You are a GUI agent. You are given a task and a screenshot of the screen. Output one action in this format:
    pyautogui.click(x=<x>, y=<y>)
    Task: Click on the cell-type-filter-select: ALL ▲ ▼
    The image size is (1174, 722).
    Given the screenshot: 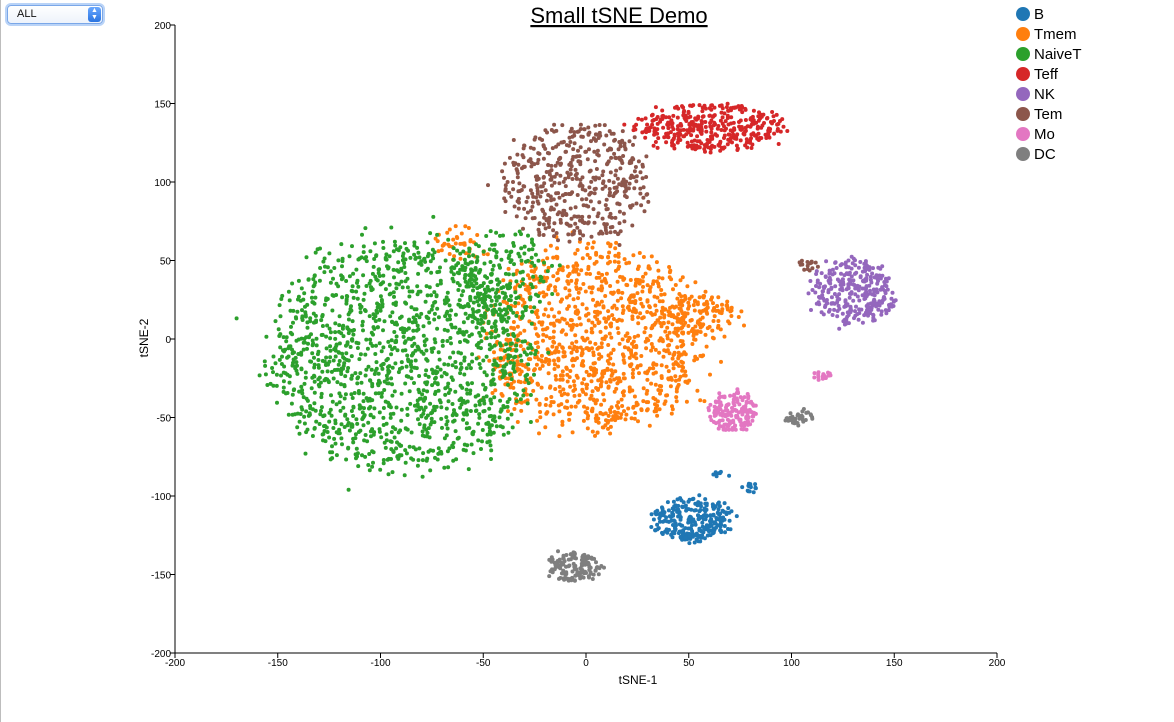 What is the action you would take?
    pyautogui.click(x=55, y=14)
    